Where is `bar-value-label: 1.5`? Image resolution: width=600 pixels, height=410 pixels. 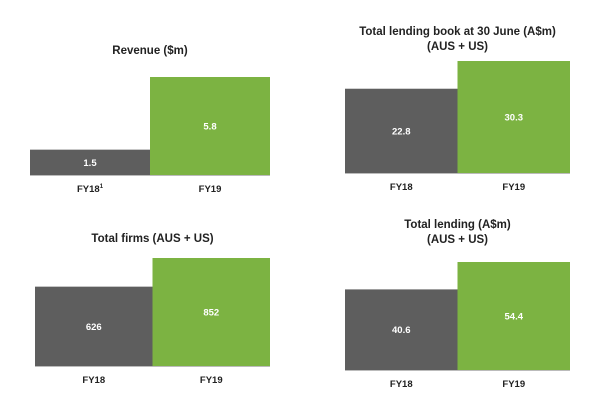 bar-value-label: 1.5 is located at coordinates (90, 163).